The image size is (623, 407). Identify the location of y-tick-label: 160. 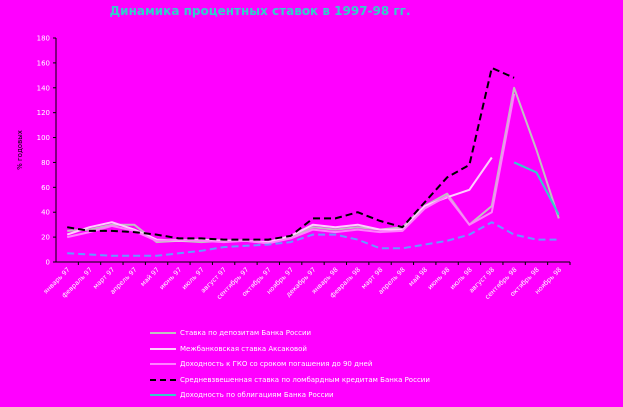
(43, 63).